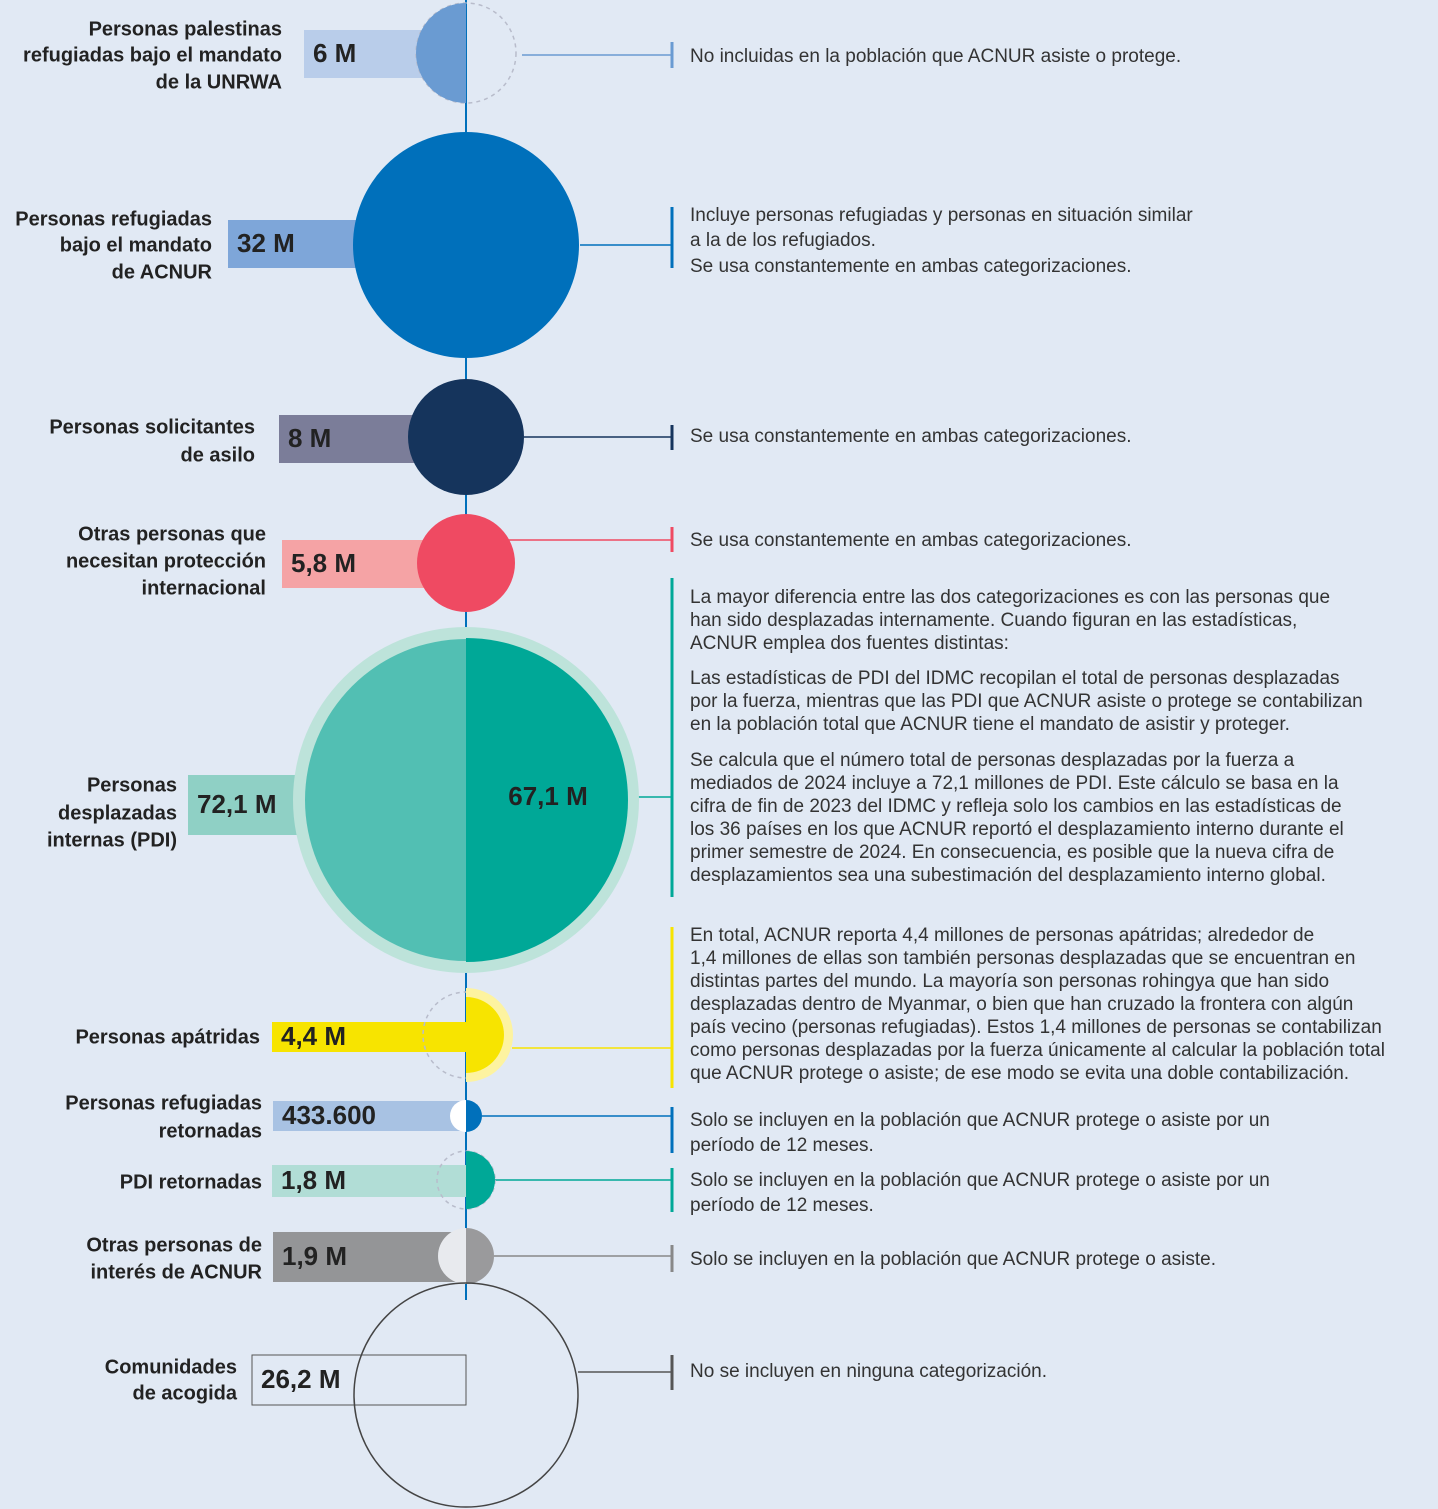  Describe the element at coordinates (152, 427) in the screenshot. I see `label: Personas solicitantes` at that location.